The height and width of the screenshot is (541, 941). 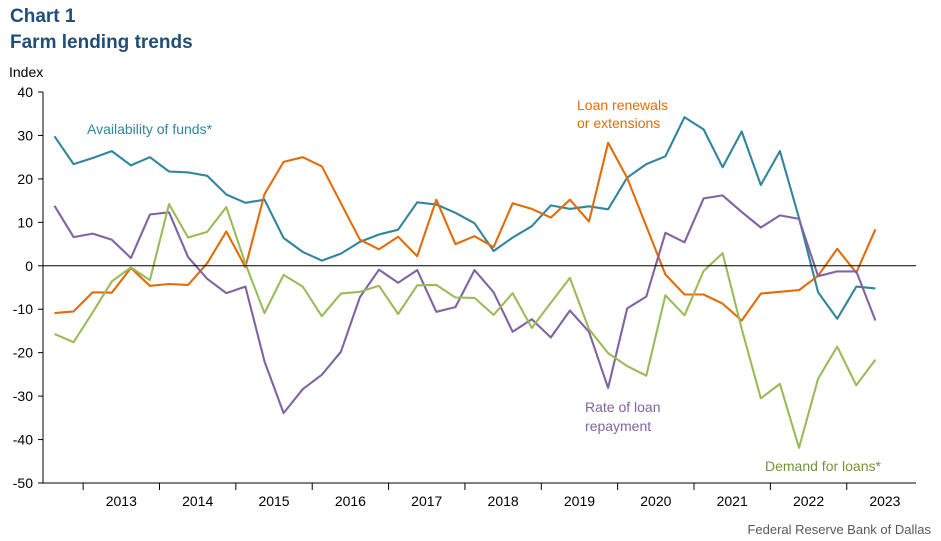 I want to click on x-tick-label: 2021, so click(x=732, y=501).